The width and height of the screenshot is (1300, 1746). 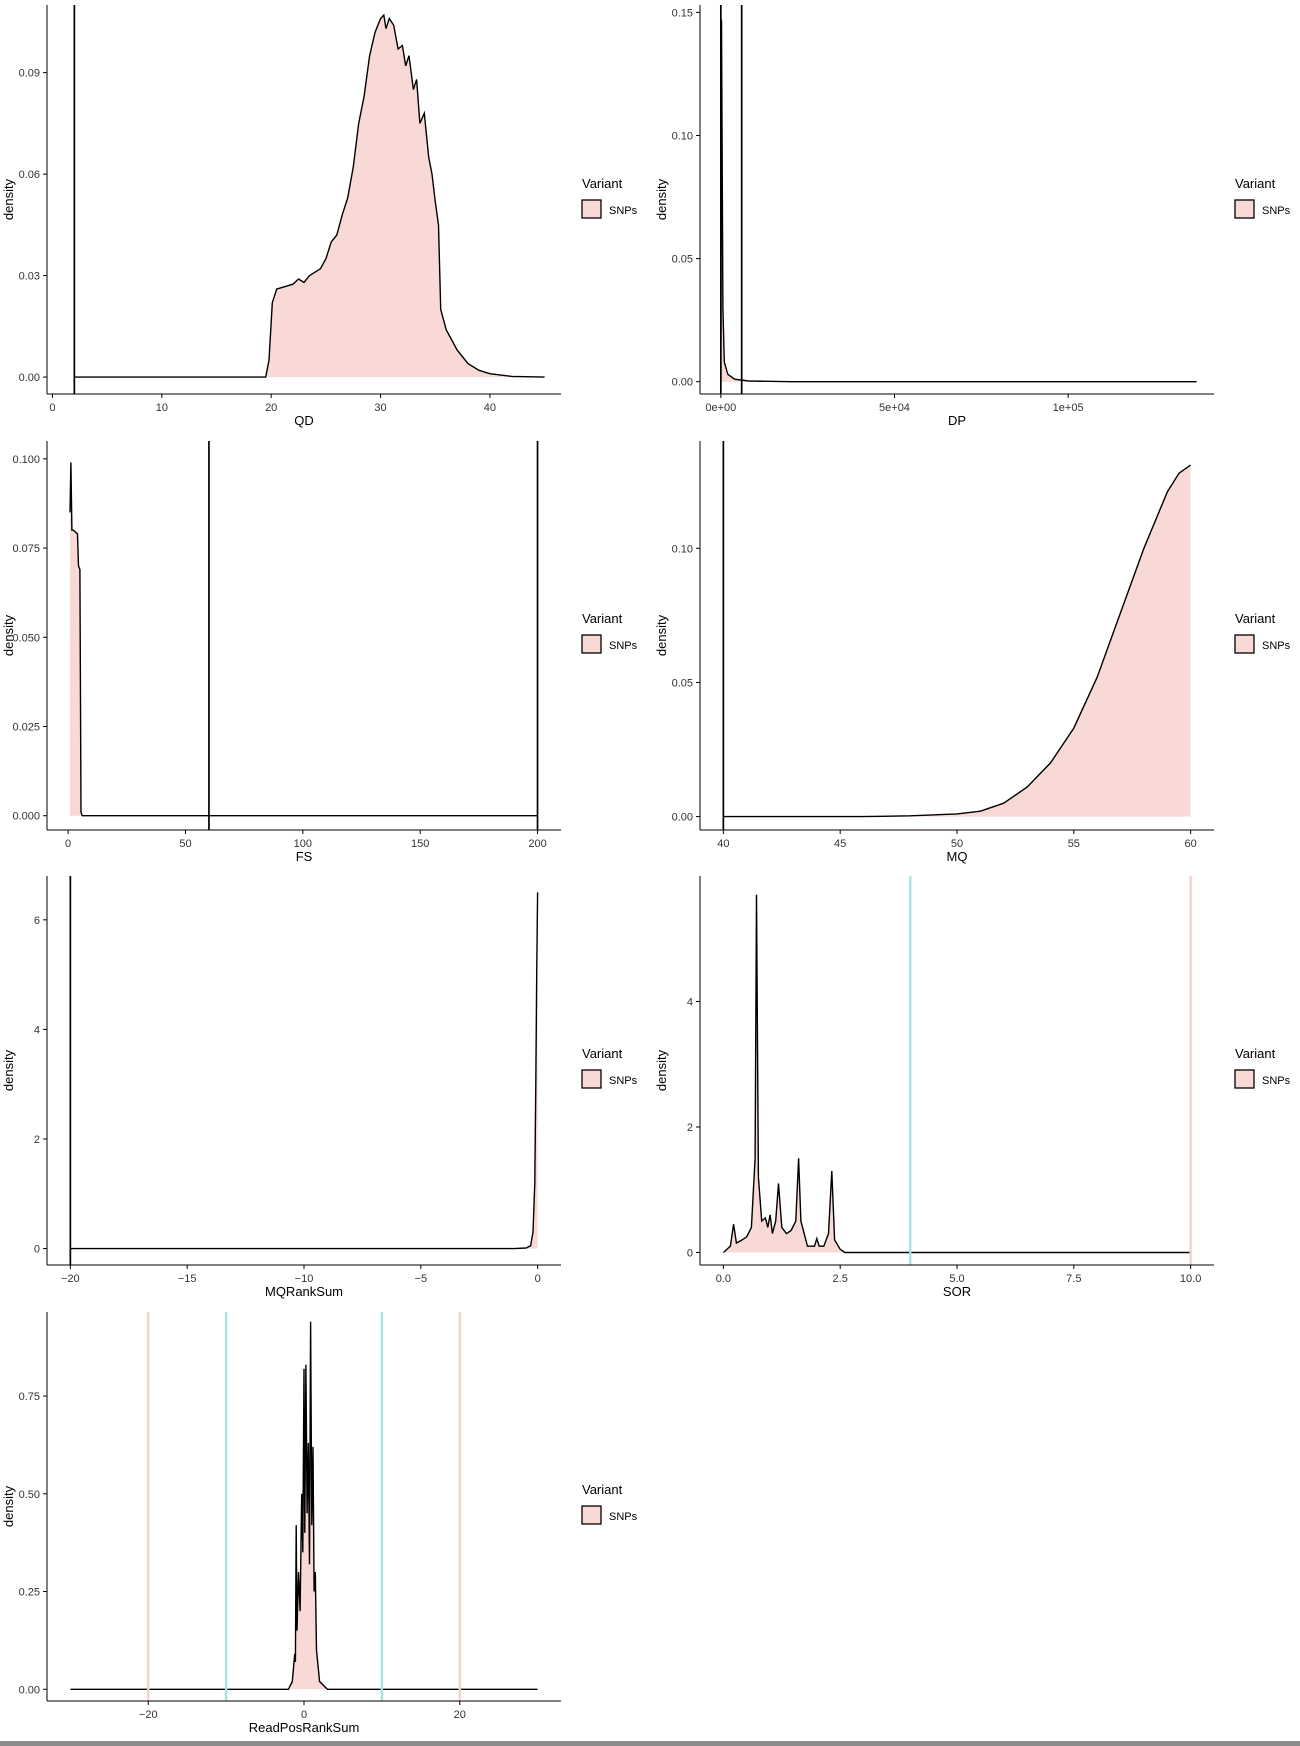 What do you see at coordinates (690, 1253) in the screenshot?
I see `y-tick-label: 0` at bounding box center [690, 1253].